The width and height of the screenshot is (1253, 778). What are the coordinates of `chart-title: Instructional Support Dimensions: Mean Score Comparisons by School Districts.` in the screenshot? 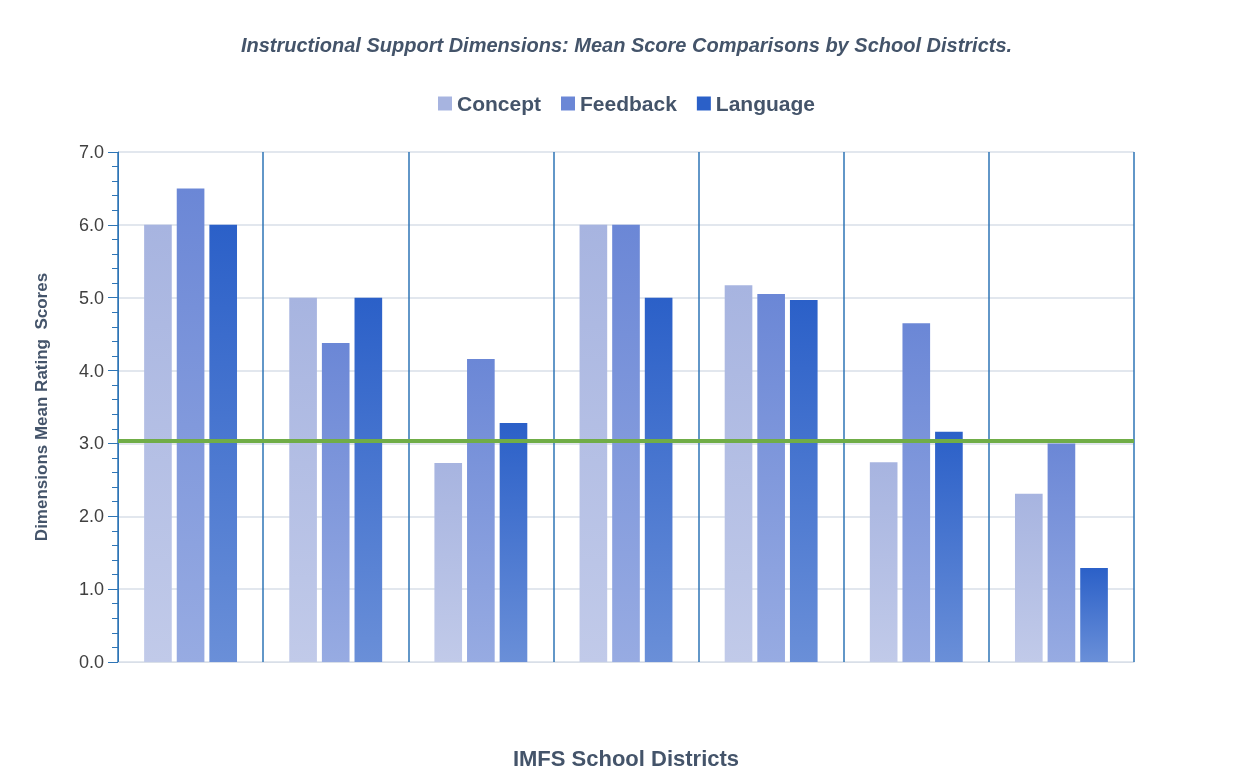 It's located at (626, 45).